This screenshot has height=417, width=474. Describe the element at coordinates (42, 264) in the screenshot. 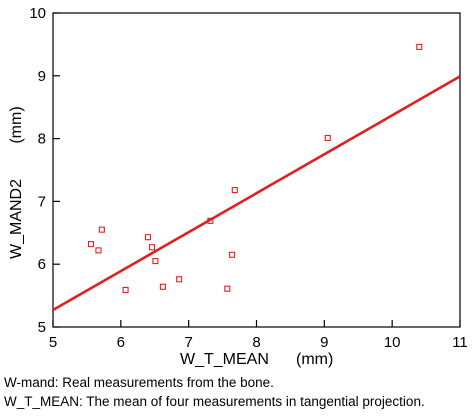

I see `y-tick-label: 6` at that location.